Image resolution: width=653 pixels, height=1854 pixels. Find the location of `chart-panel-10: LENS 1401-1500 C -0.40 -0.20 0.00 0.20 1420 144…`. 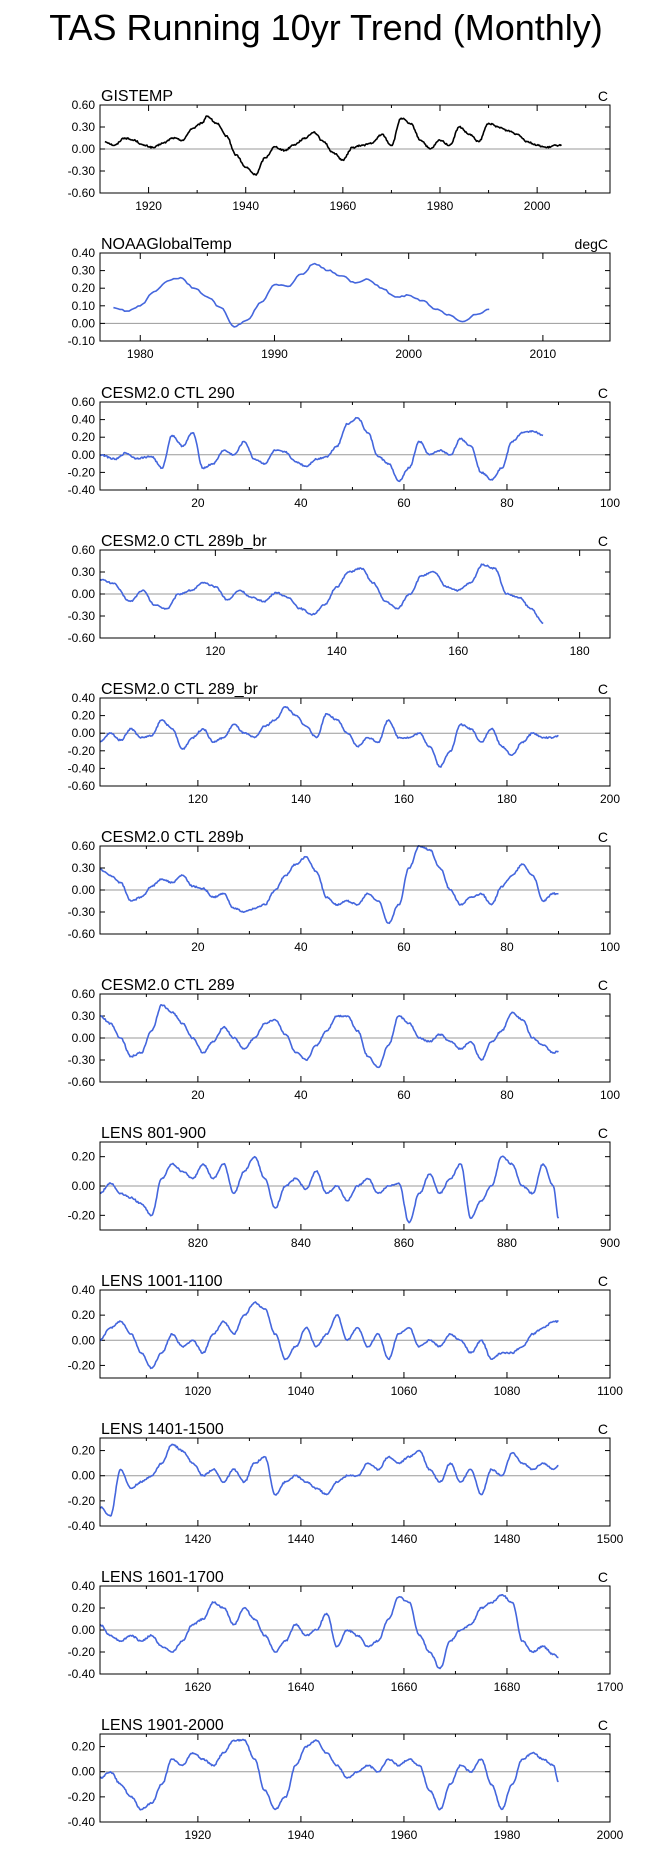

chart-panel-10: LENS 1401-1500 C -0.40 -0.20 0.00 0.20 1420 144… is located at coordinates (346, 1483).